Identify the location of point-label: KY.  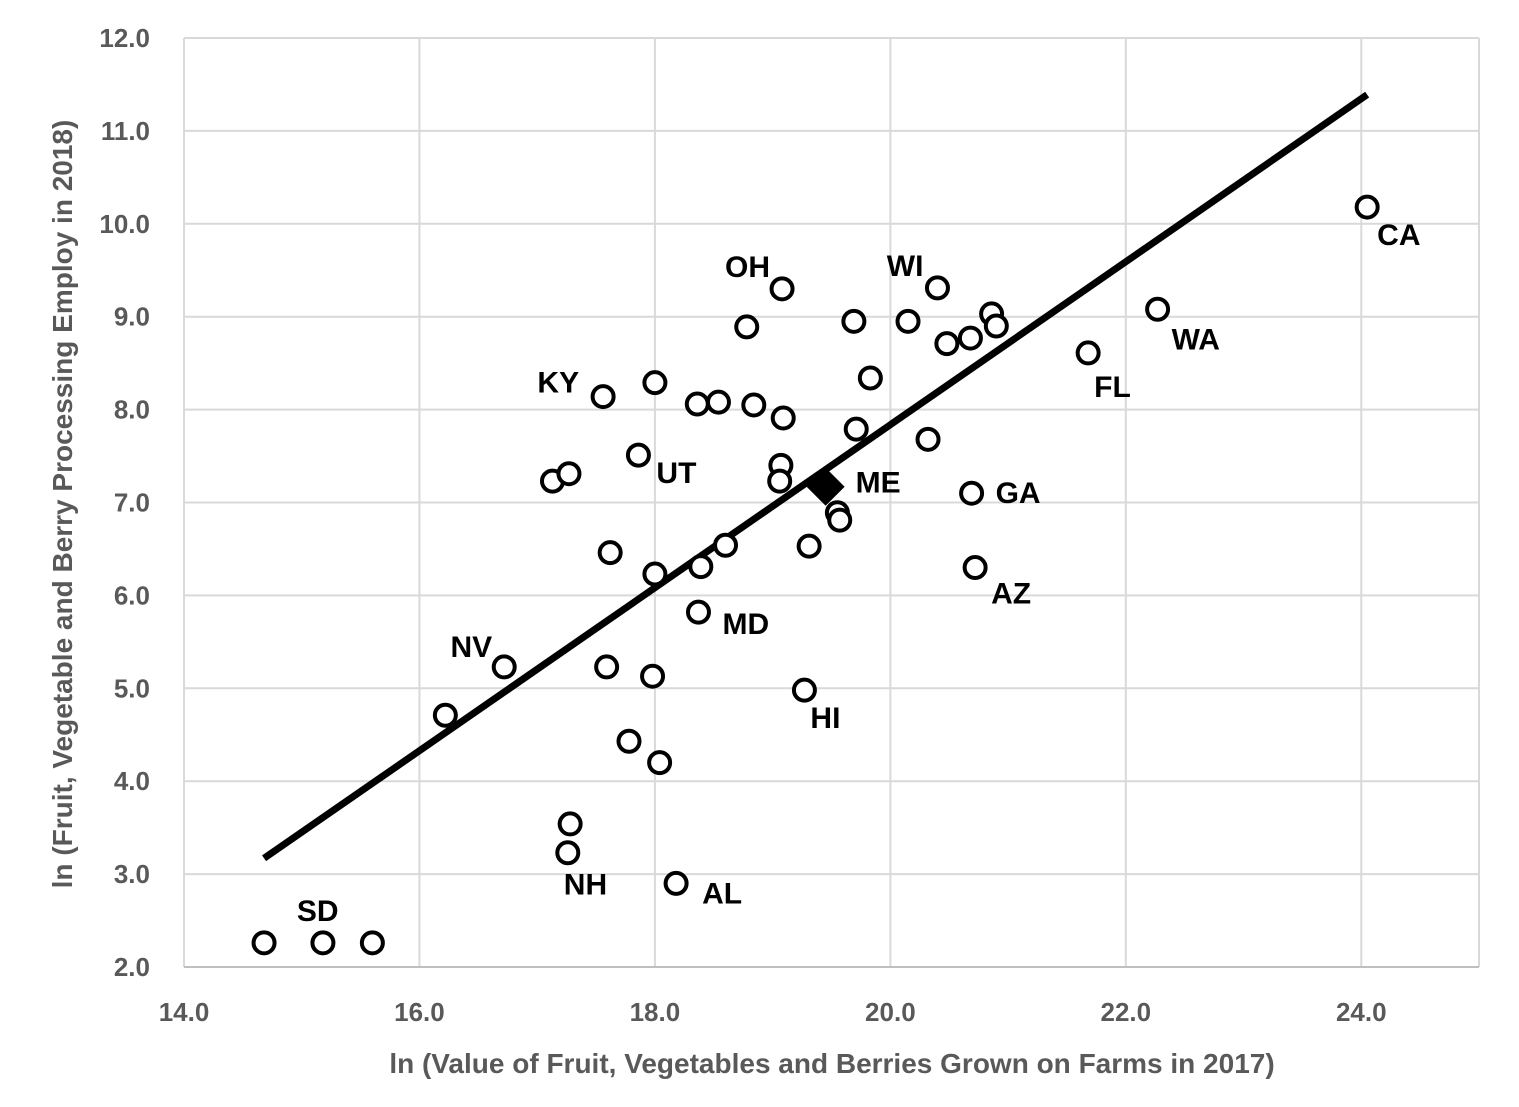
(558, 383).